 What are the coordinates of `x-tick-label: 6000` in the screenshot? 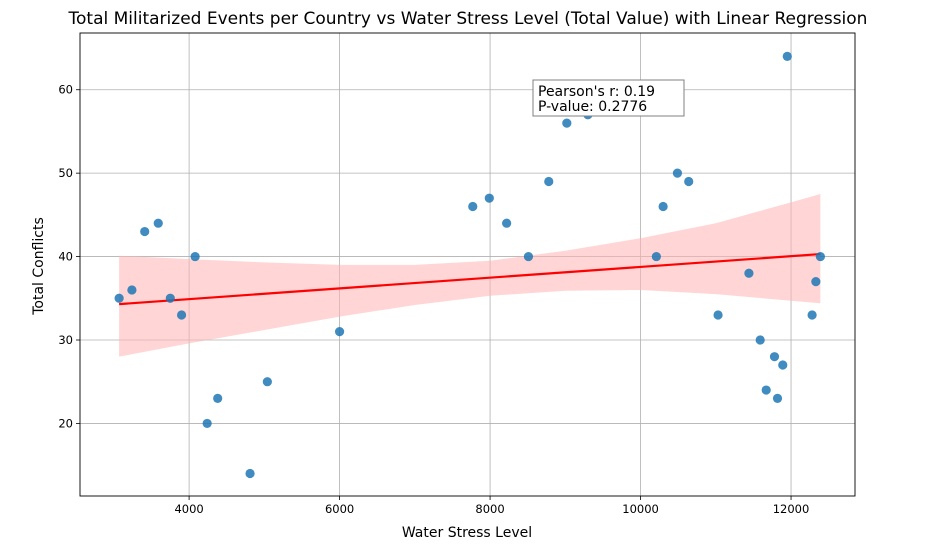 It's located at (339, 509).